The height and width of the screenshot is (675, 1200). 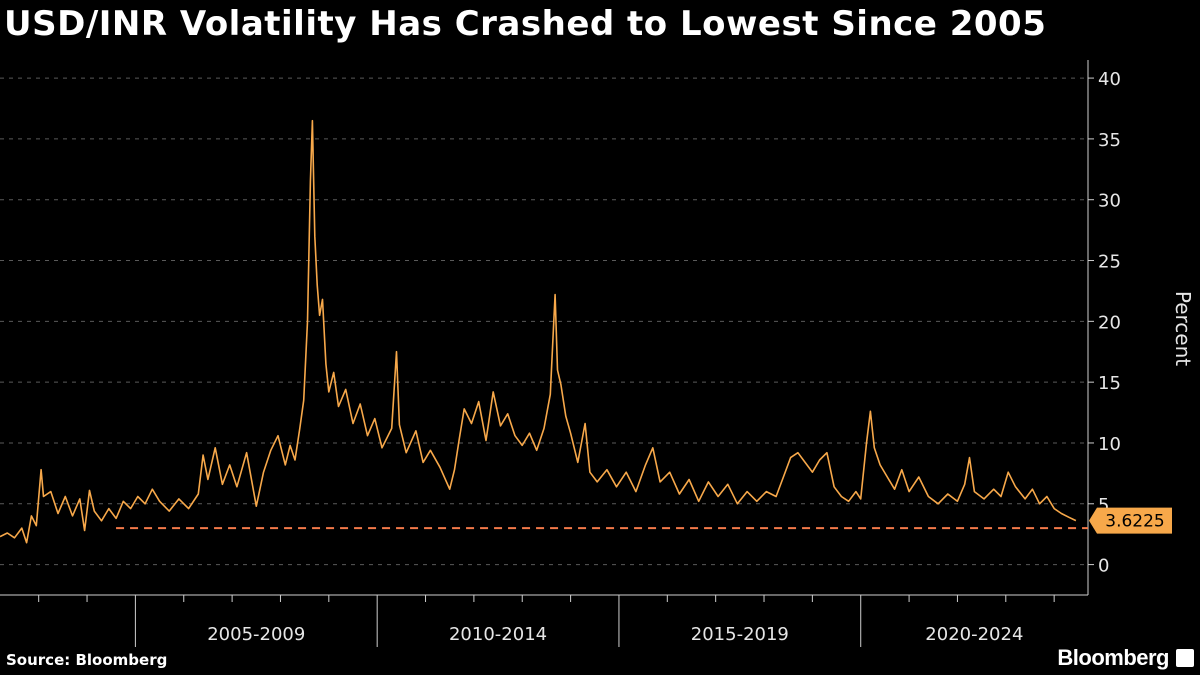 I want to click on y-tick-label-15: 15, so click(x=1109, y=383).